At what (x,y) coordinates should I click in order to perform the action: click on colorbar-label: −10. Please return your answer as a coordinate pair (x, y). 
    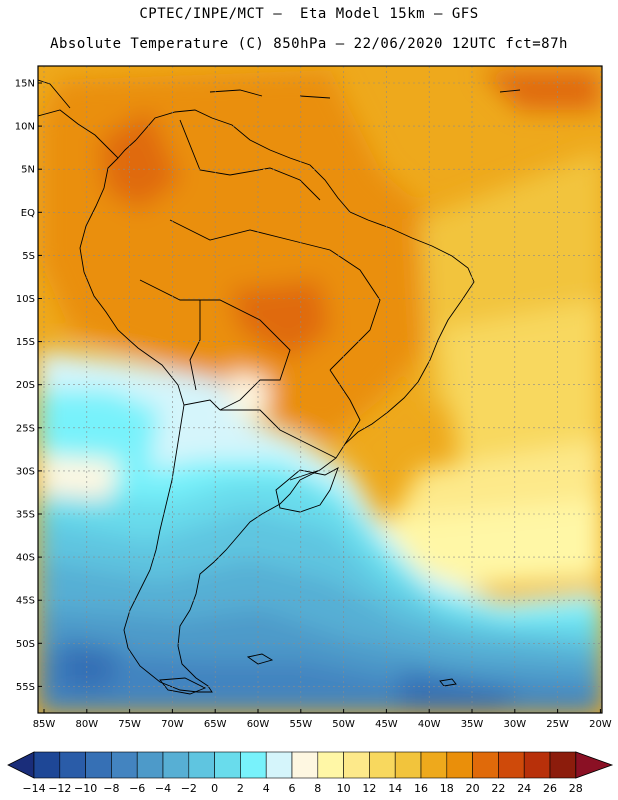
    Looking at the image, I should click on (85, 788).